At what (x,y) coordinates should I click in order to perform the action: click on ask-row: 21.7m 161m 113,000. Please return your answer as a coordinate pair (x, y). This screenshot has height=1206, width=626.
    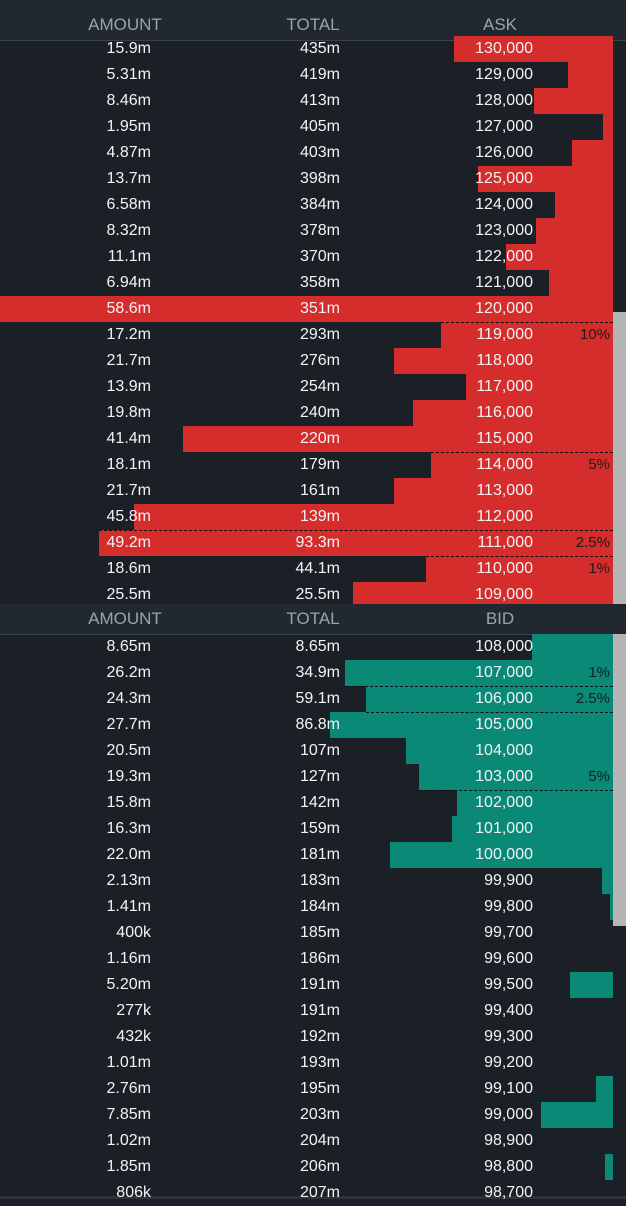
    Looking at the image, I should click on (313, 491).